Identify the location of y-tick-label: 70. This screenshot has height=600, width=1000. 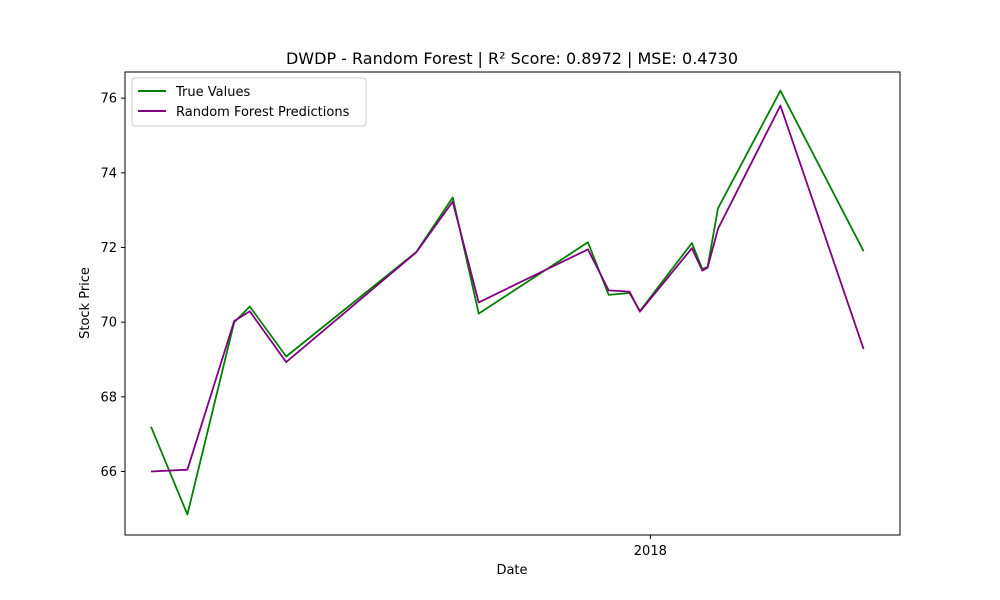
(108, 323).